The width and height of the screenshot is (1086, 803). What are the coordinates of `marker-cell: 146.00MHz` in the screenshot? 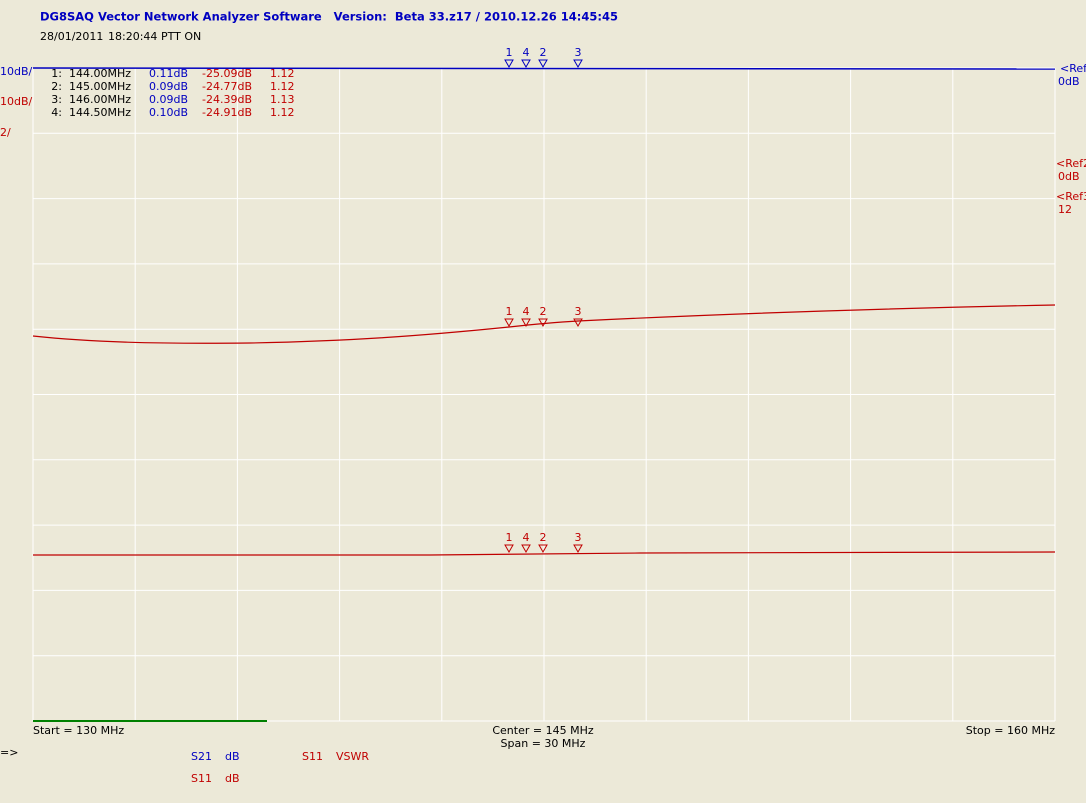 It's located at (100, 99).